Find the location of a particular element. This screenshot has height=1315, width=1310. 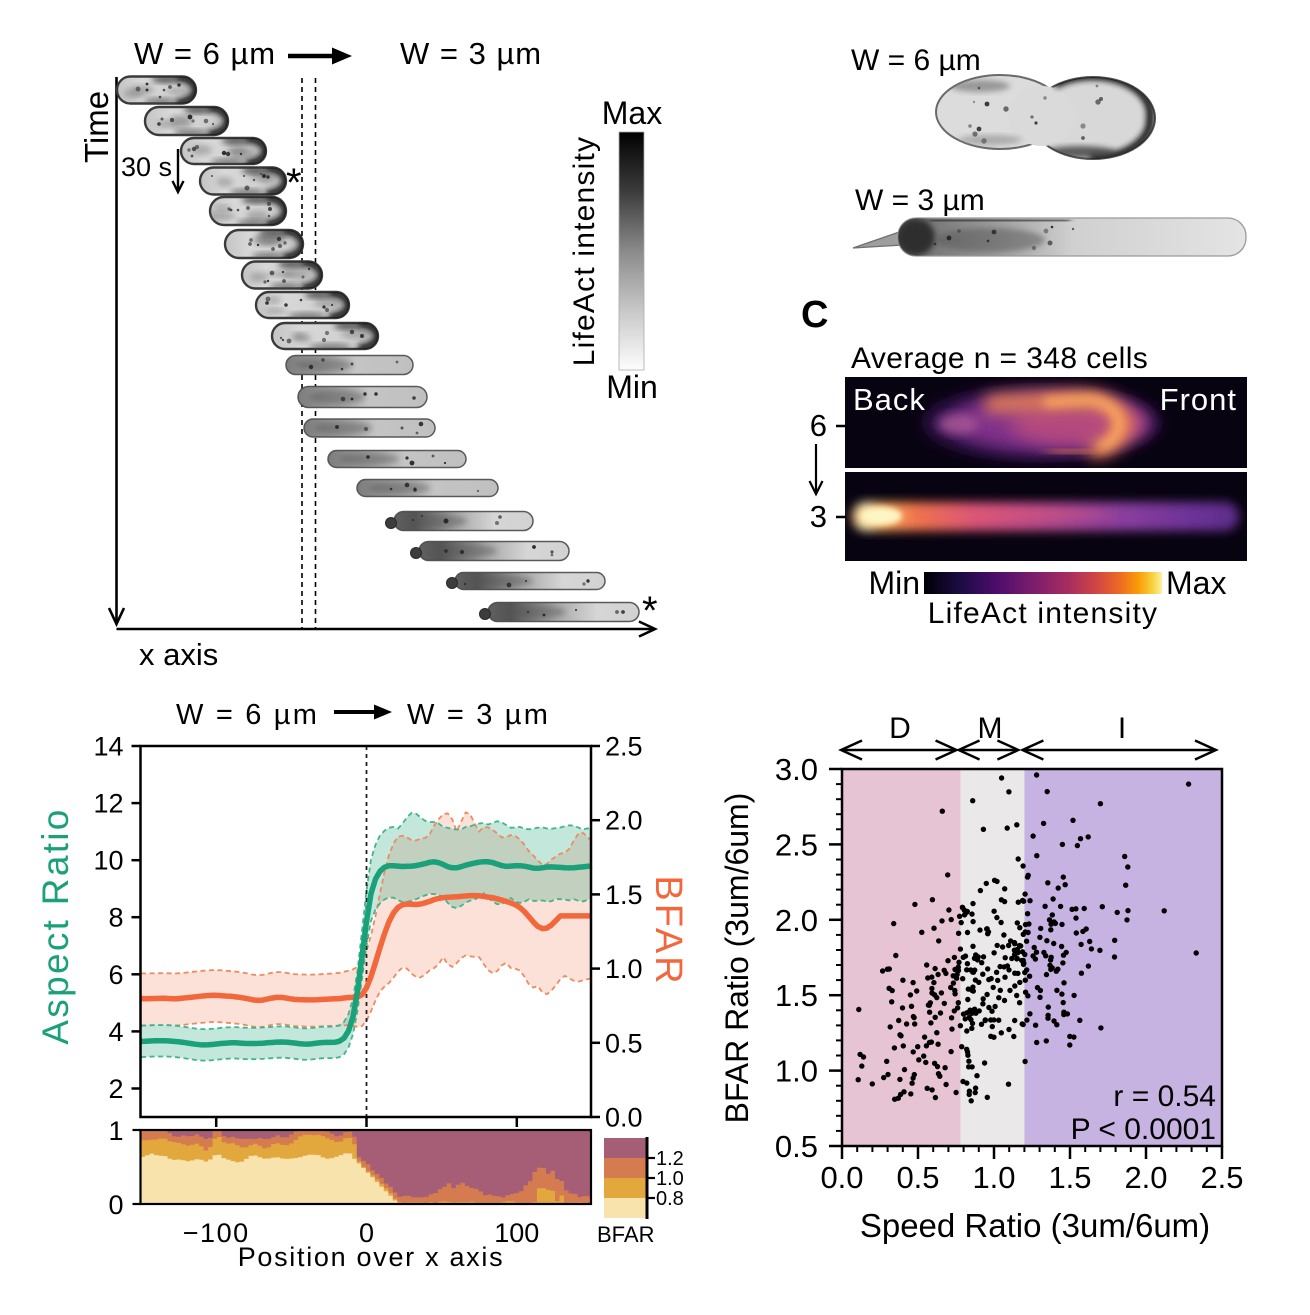

svg-text: BFAR Ratio (3um/6um) is located at coordinates (737, 958).